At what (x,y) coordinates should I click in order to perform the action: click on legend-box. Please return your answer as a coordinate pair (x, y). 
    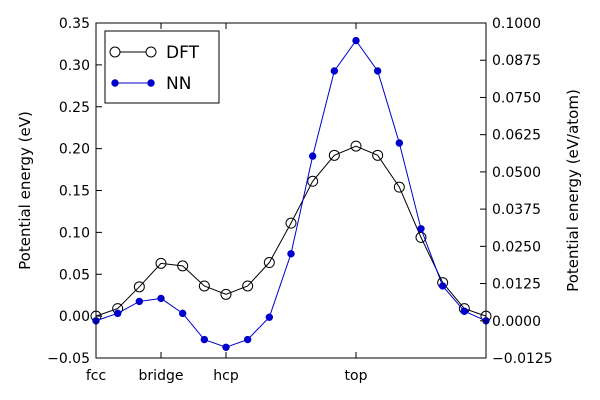
    Looking at the image, I should click on (162, 67).